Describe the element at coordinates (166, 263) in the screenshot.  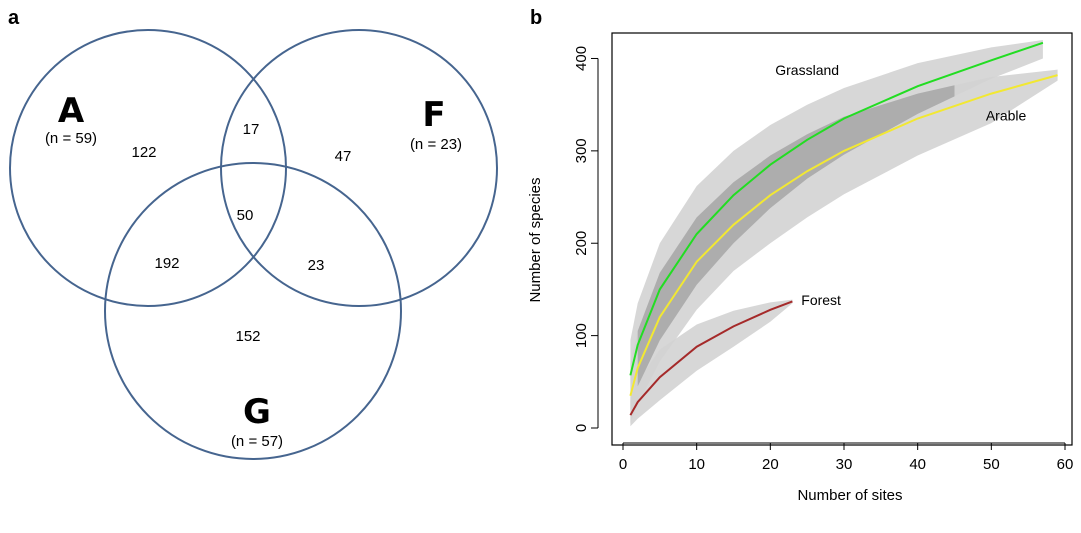
I see `region-a-g: 192` at that location.